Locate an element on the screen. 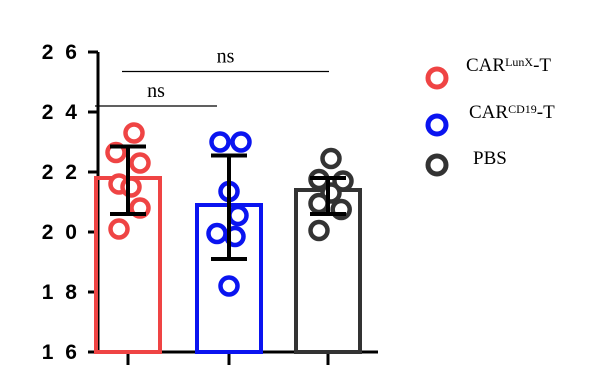 The height and width of the screenshot is (372, 596). legend-label: PBS is located at coordinates (490, 158).